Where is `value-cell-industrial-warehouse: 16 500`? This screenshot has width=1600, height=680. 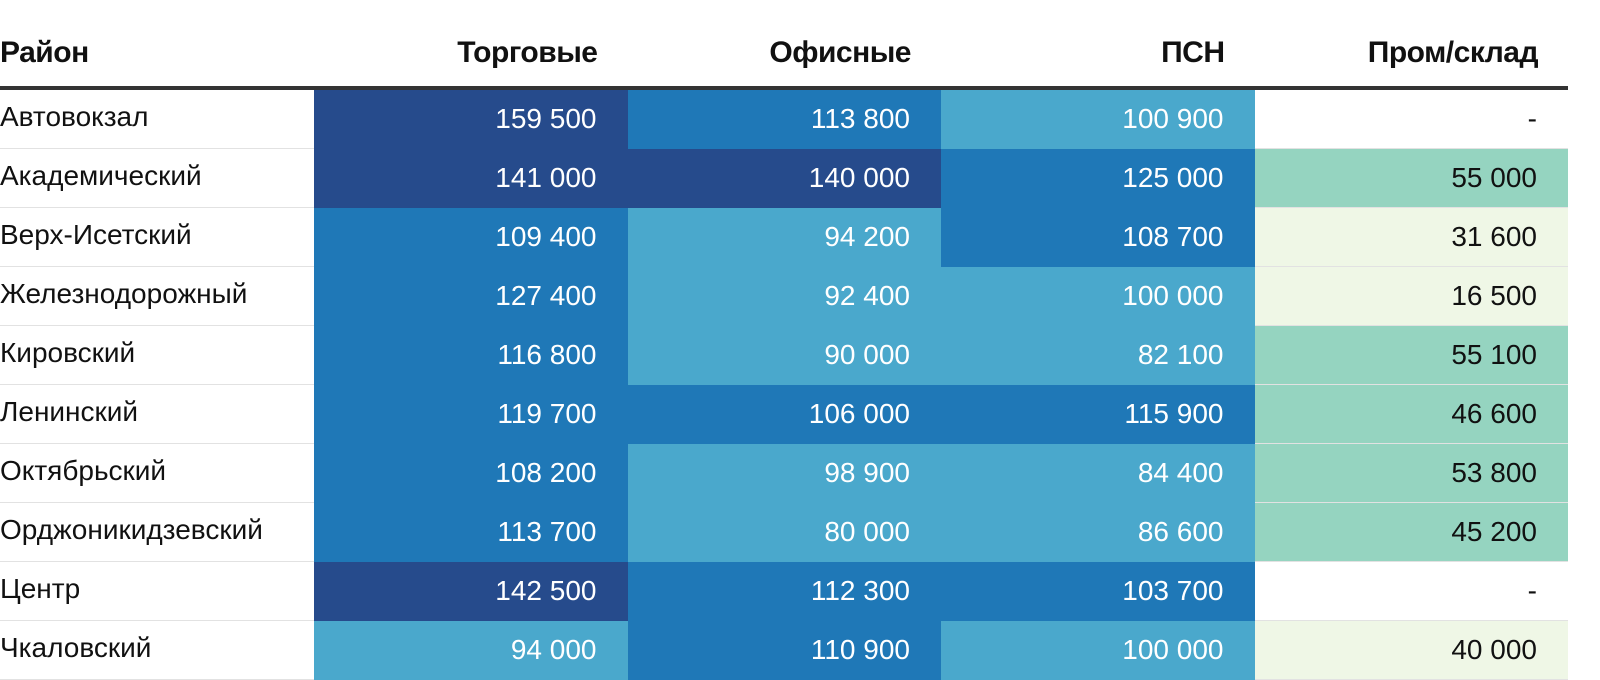 value-cell-industrial-warehouse: 16 500 is located at coordinates (1411, 296).